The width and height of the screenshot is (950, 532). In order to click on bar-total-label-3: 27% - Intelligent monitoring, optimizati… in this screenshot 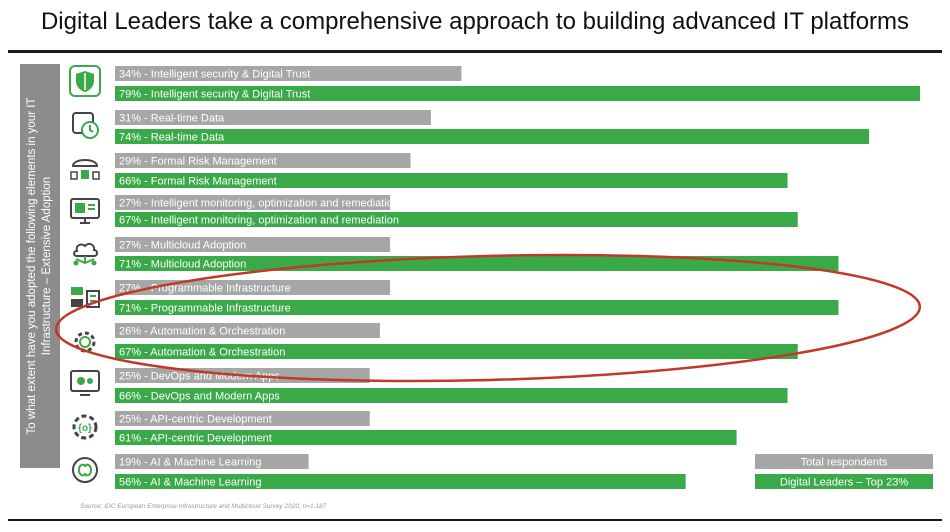, I will do `click(259, 204)`.